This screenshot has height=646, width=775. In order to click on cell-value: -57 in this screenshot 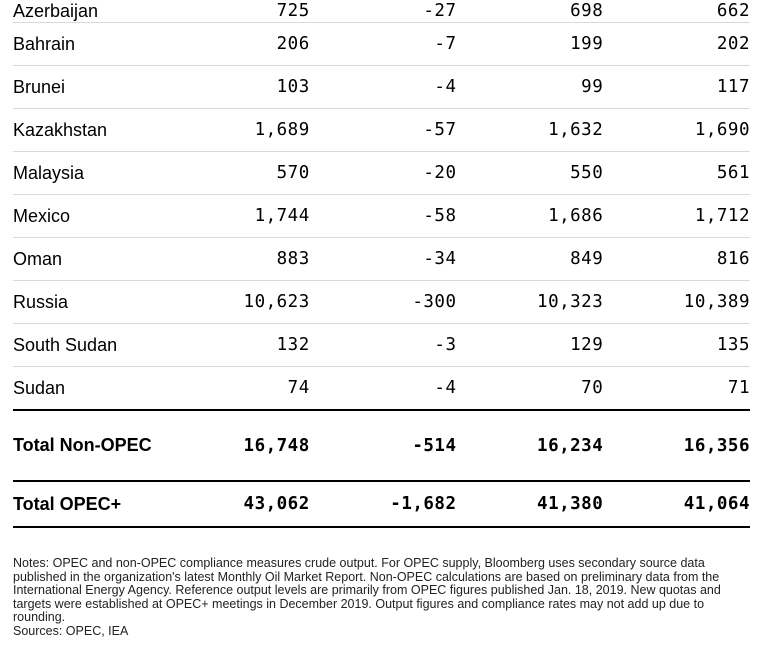, I will do `click(383, 130)`.